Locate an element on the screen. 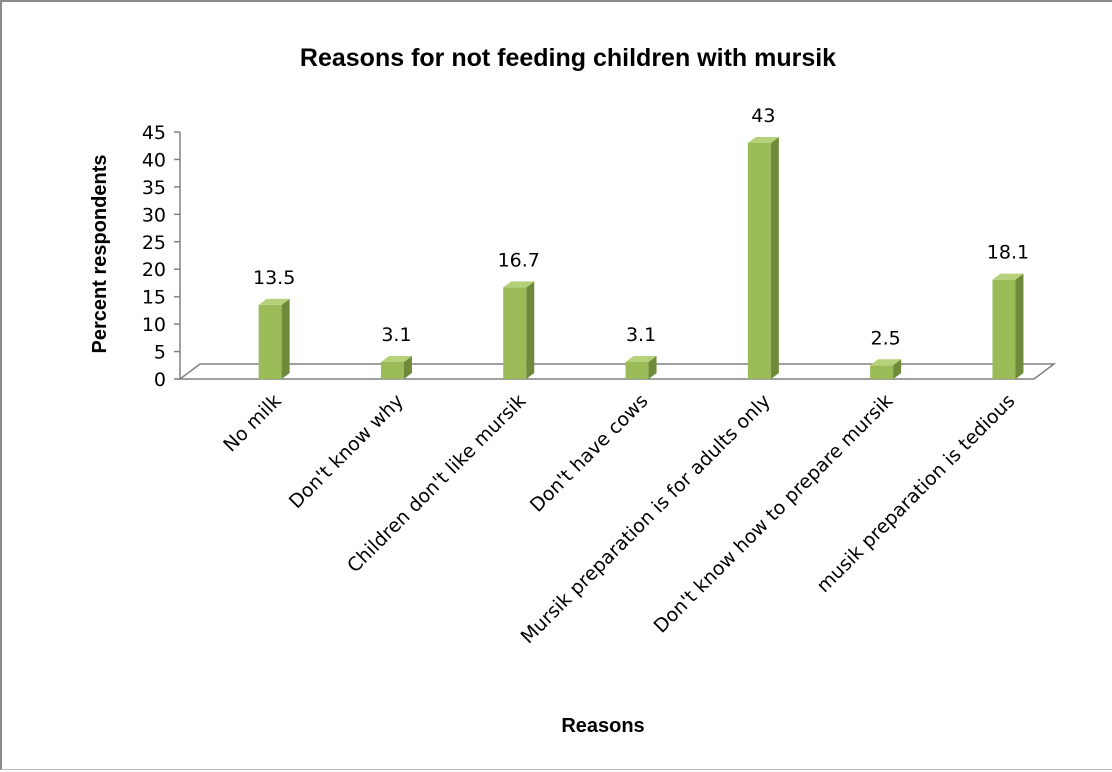  data-label: 16.7 is located at coordinates (519, 260).